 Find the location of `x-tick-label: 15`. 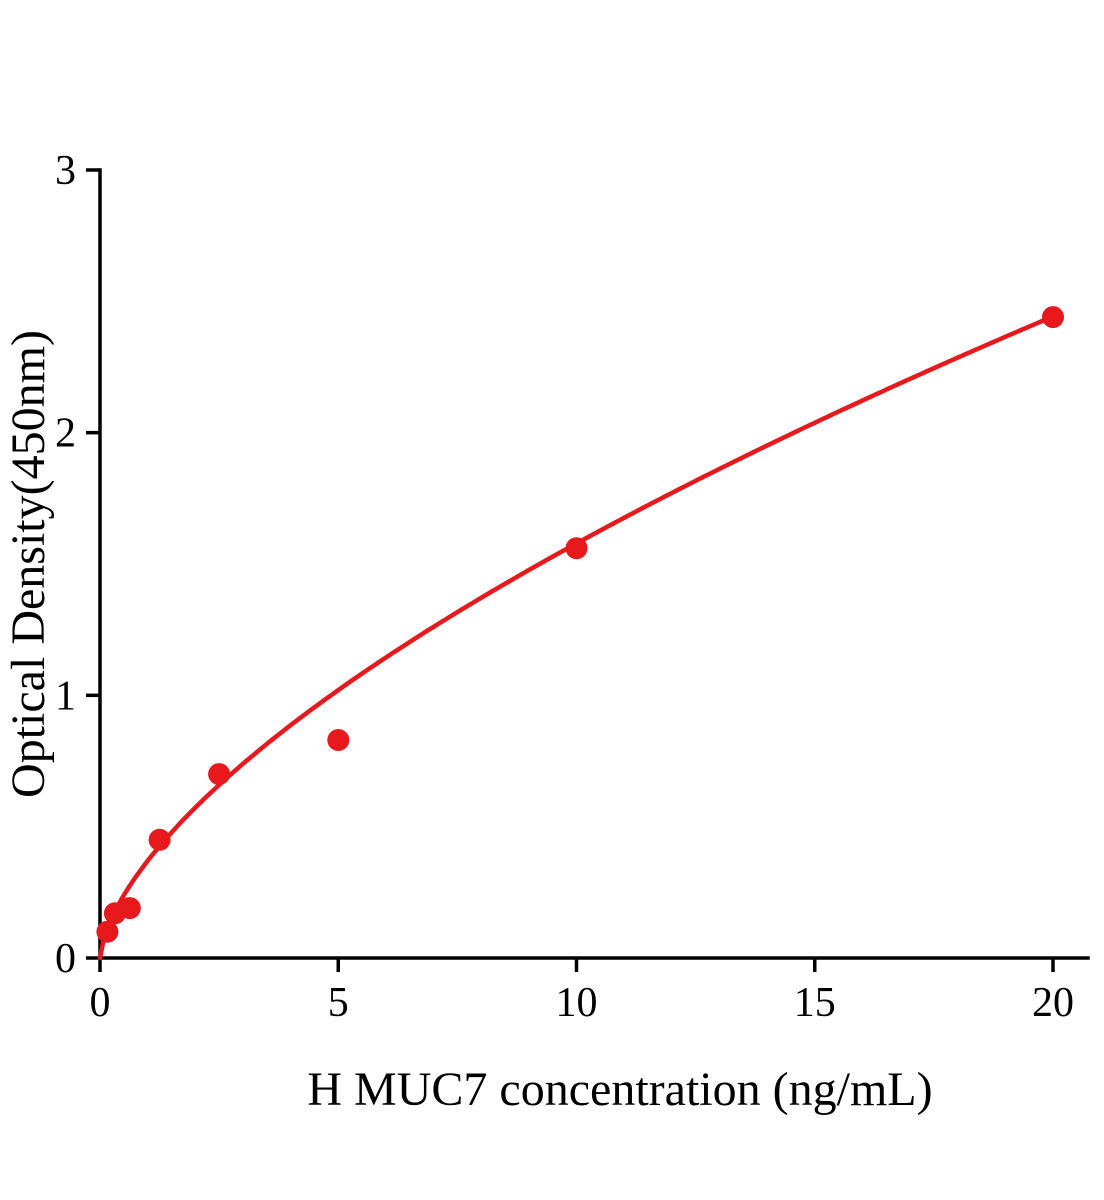

x-tick-label: 15 is located at coordinates (815, 1003).